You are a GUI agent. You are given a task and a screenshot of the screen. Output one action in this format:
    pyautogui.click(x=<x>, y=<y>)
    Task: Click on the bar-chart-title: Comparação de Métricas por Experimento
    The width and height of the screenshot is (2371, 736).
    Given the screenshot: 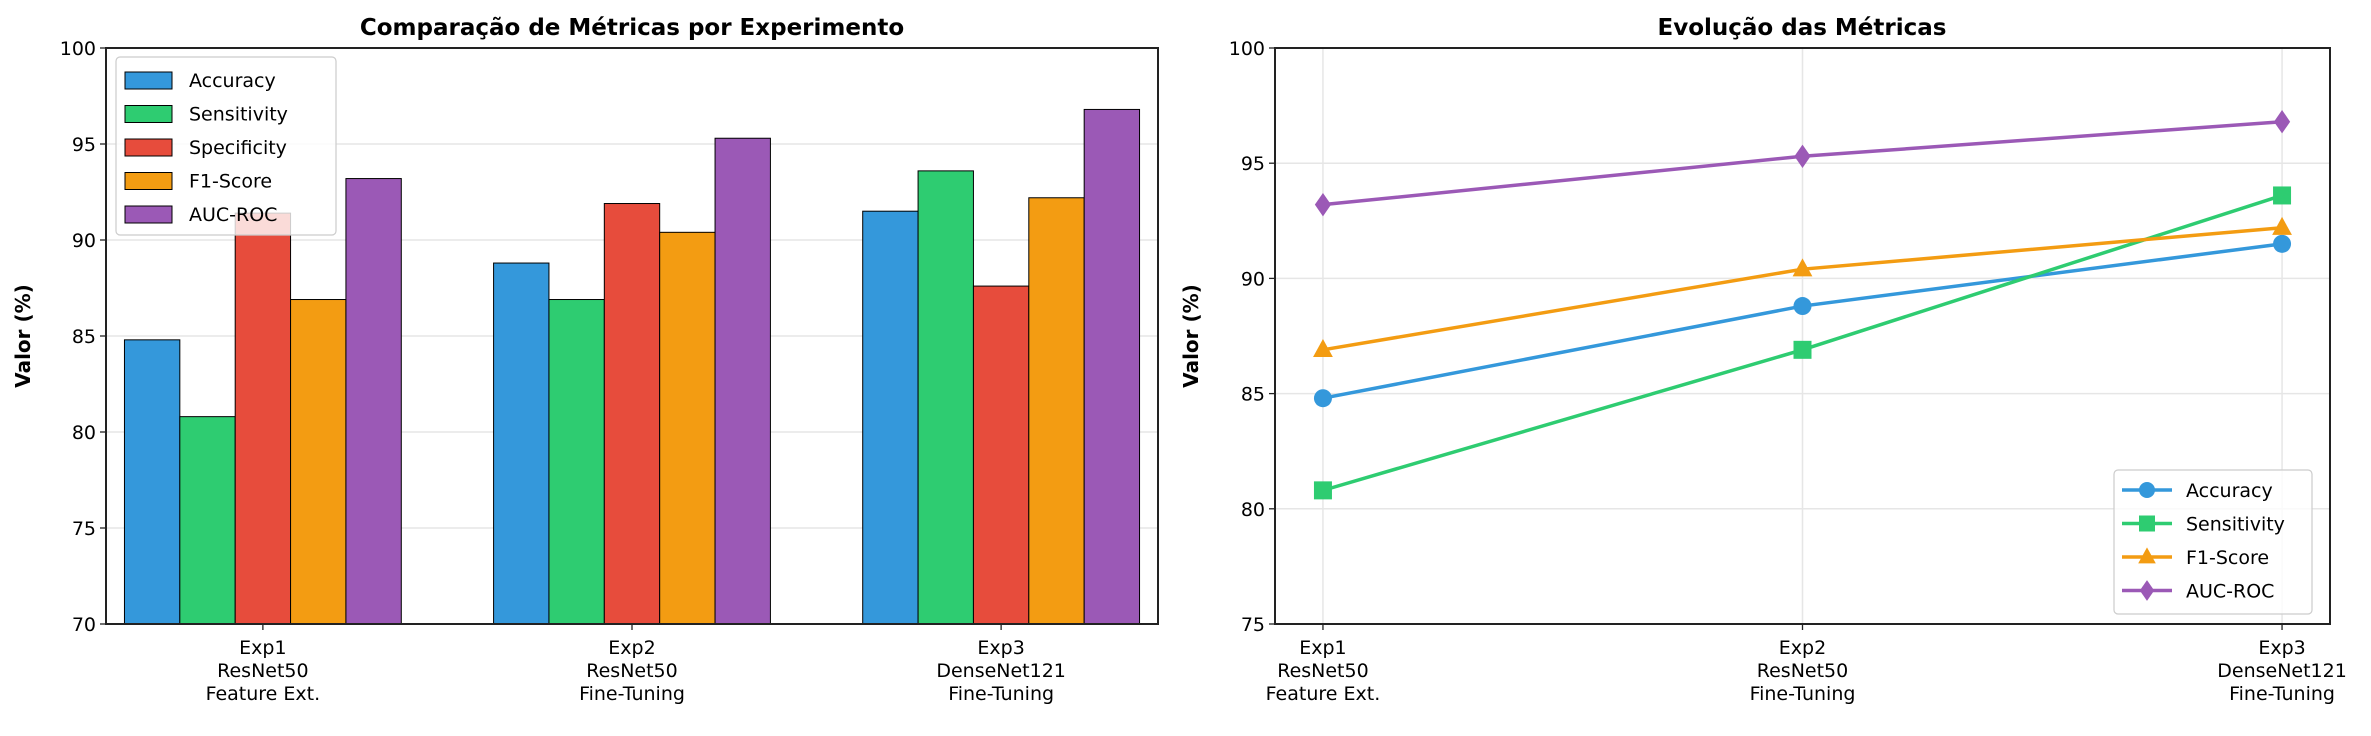 What is the action you would take?
    pyautogui.click(x=632, y=28)
    